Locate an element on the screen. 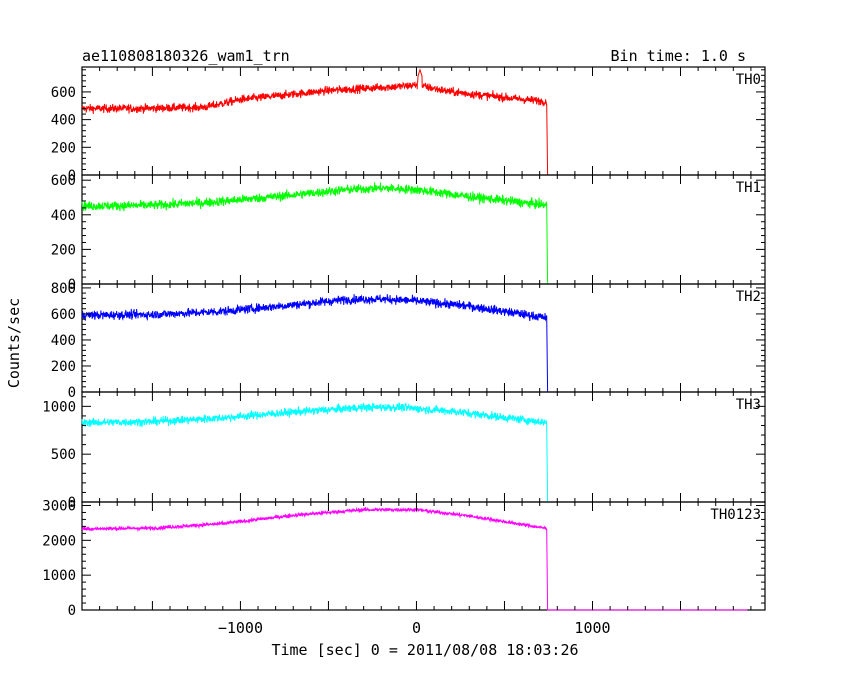 The image size is (850, 680). x-tick-label: 1000 is located at coordinates (592, 628).